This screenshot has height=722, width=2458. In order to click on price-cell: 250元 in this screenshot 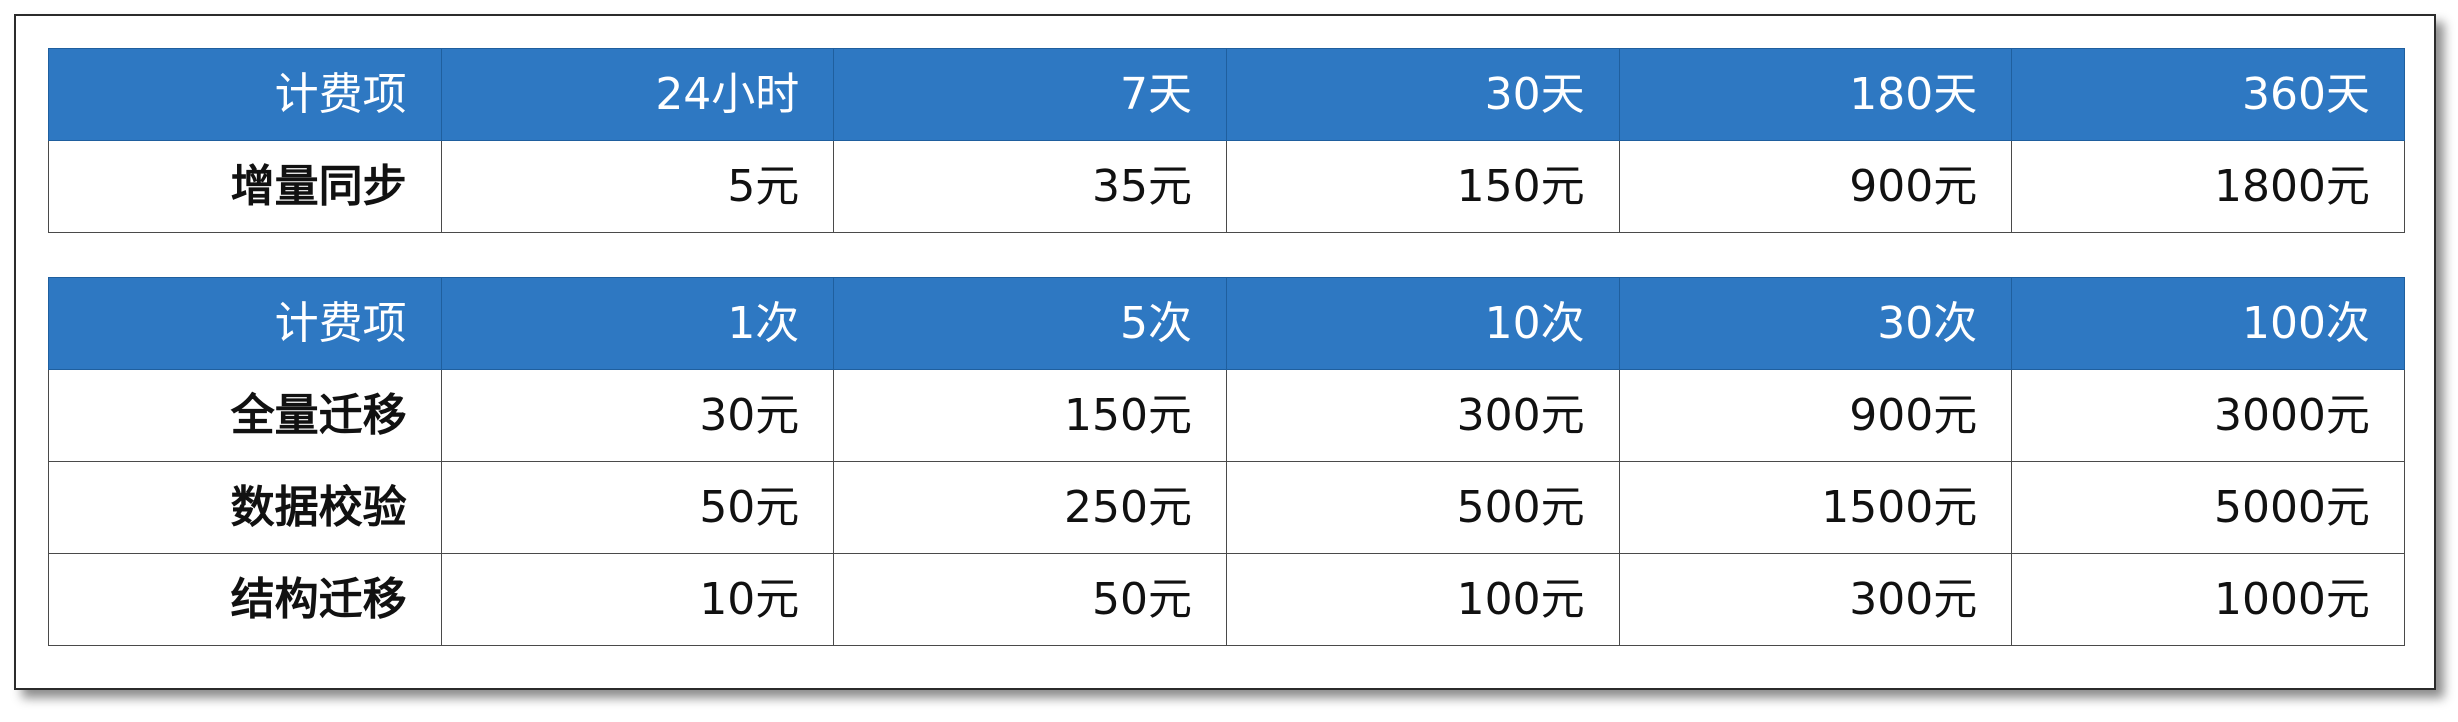, I will do `click(1030, 507)`.